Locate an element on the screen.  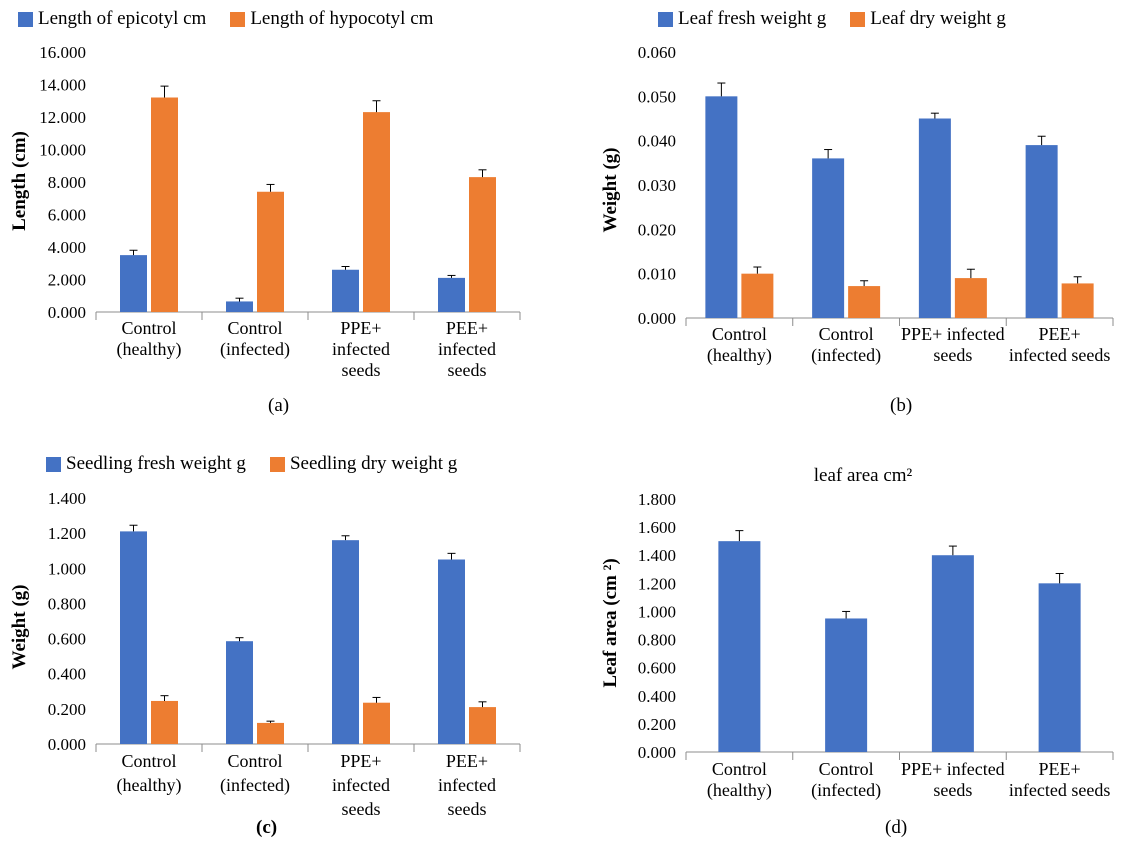
y-tick-label: 10.000 is located at coordinates (62, 150).